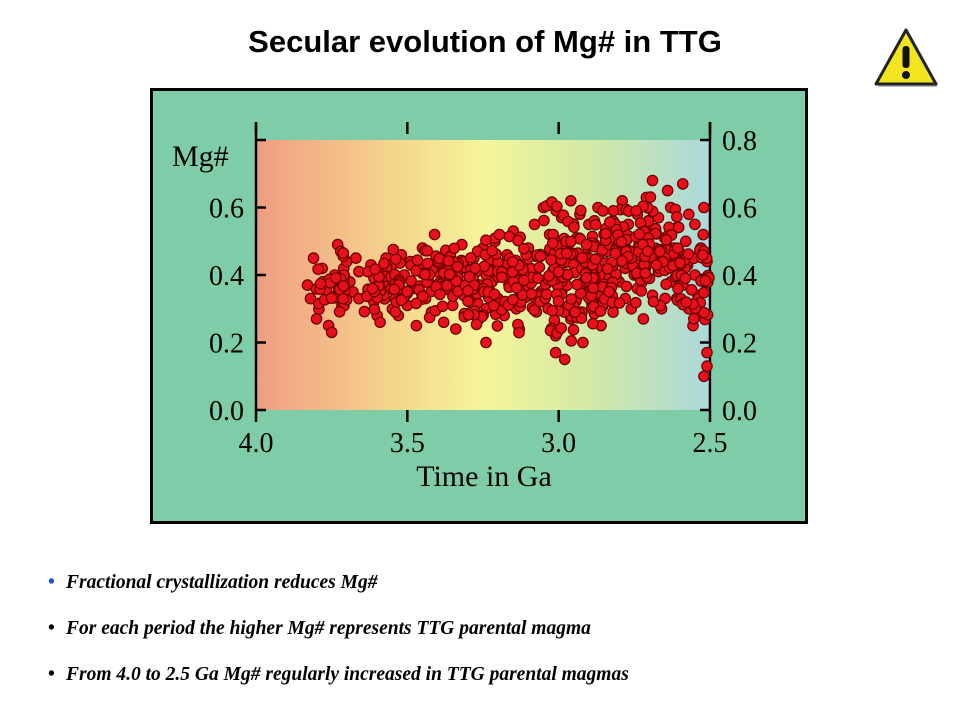  What do you see at coordinates (226, 209) in the screenshot?
I see `y-tick-label-left: 0.6` at bounding box center [226, 209].